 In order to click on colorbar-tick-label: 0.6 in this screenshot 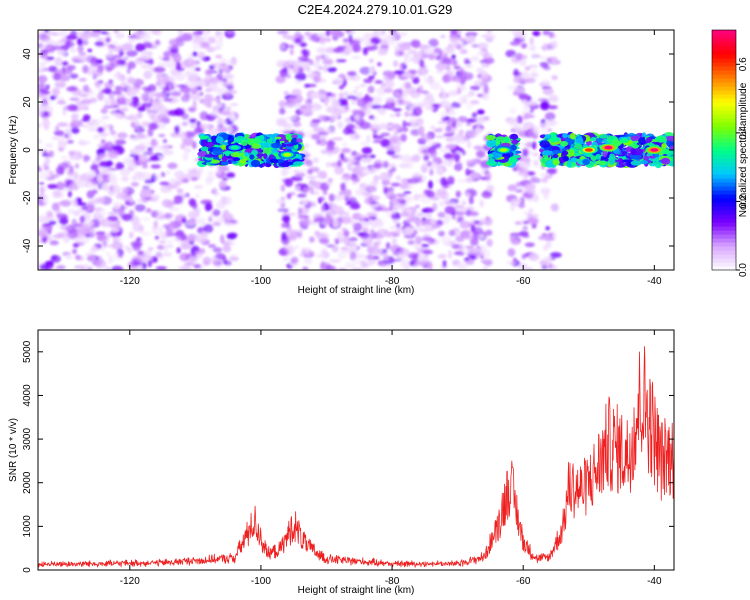, I will do `click(743, 64)`.